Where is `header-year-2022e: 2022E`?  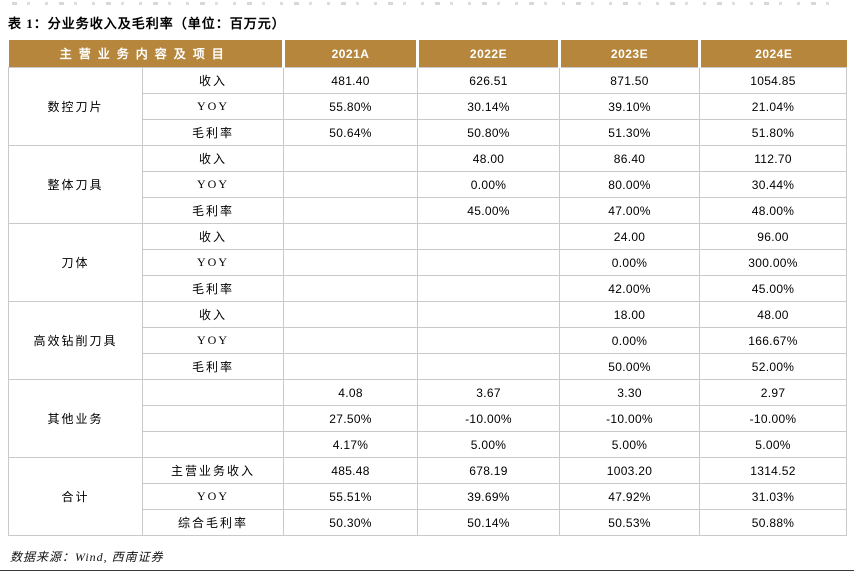
header-year-2022e: 2022E is located at coordinates (488, 54).